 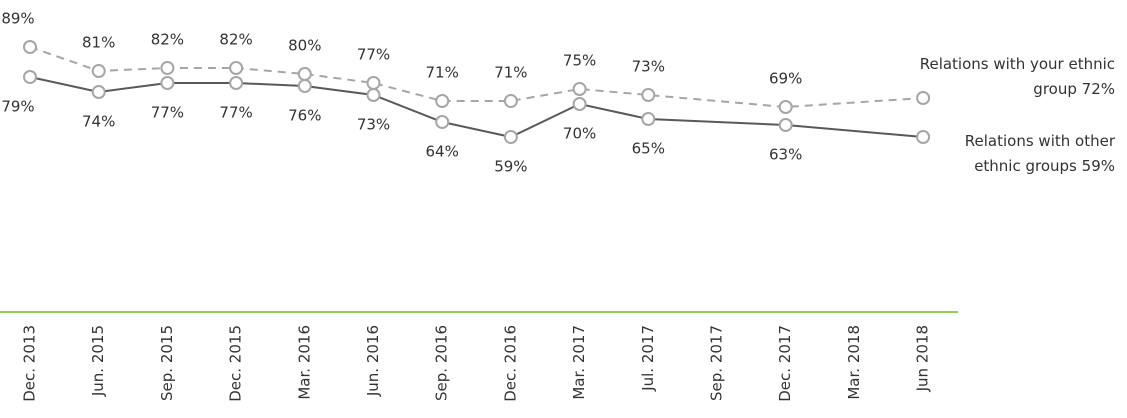 I want to click on data-label: 63%, so click(x=785, y=155).